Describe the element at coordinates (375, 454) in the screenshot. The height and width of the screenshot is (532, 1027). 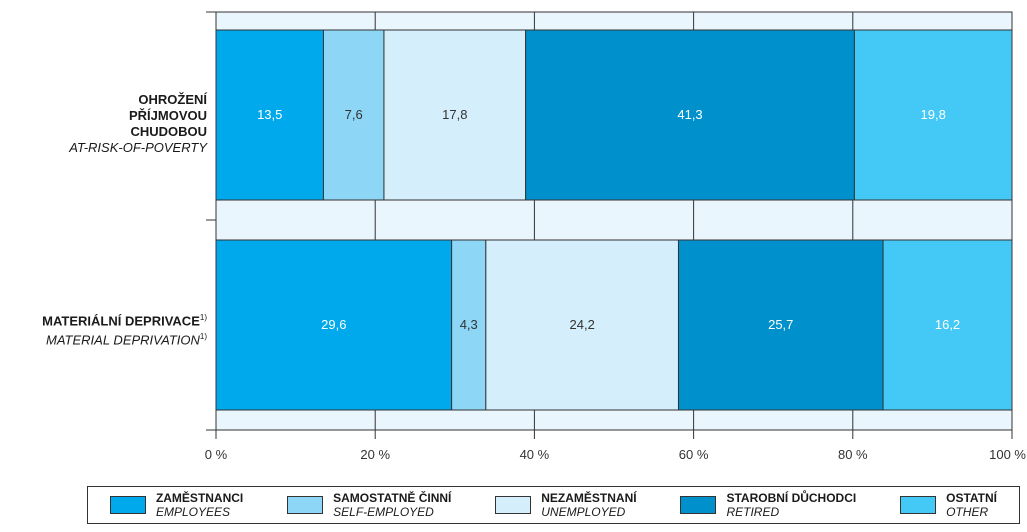
I see `x-tick-label: 20 %` at that location.